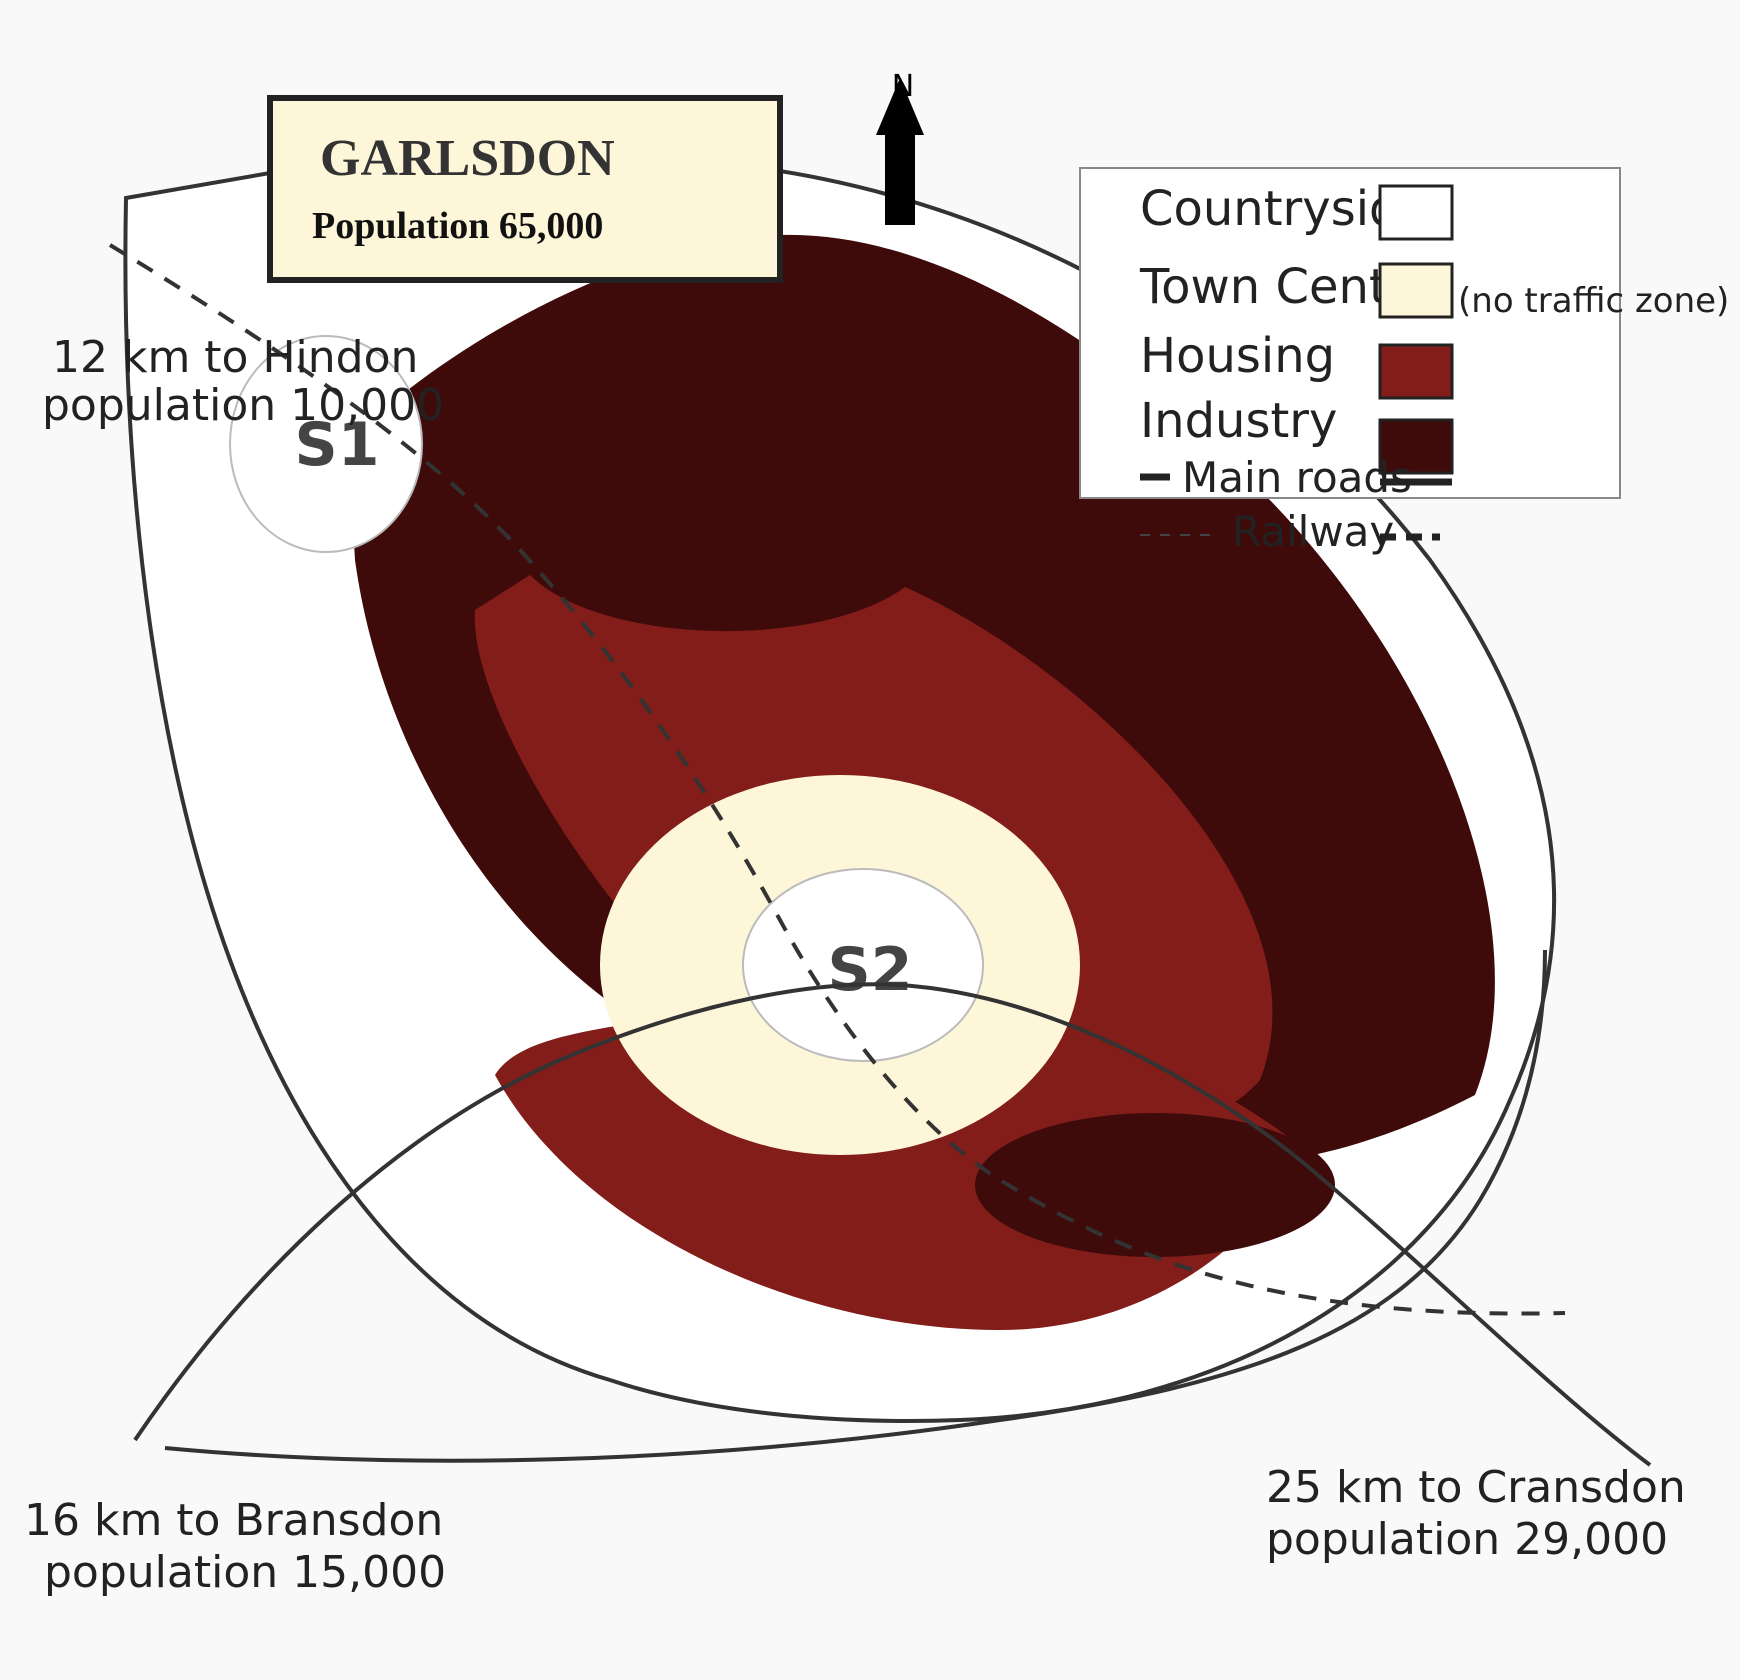 The height and width of the screenshot is (1680, 1740). I want to click on bransdon-distance: 16 km to Bransdon, so click(233, 1520).